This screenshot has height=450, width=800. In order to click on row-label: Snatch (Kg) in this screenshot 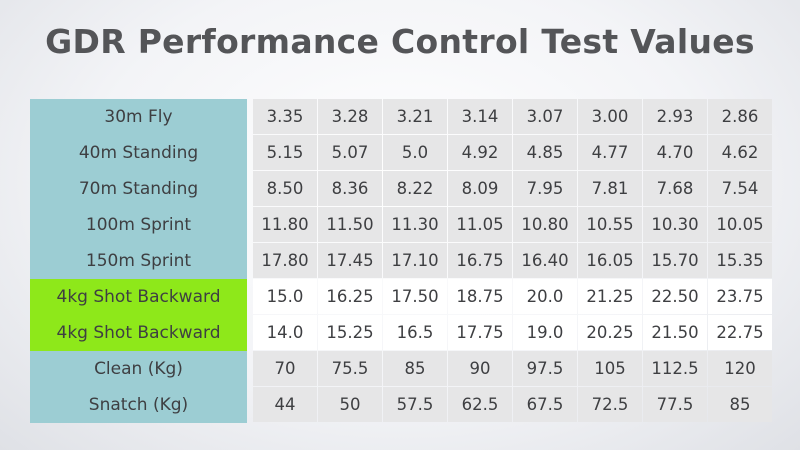, I will do `click(138, 405)`.